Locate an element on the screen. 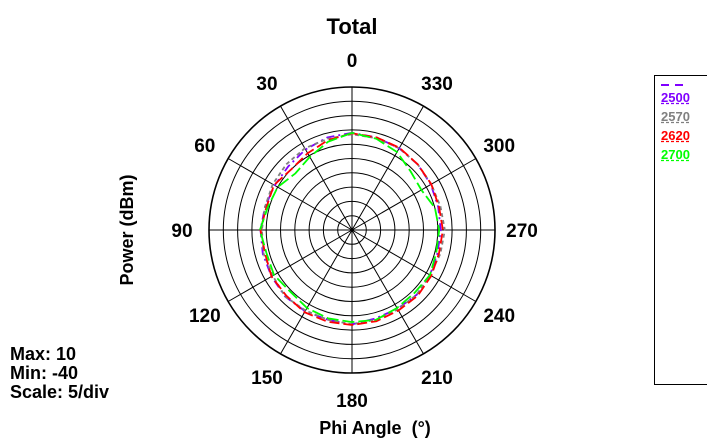 Image resolution: width=707 pixels, height=444 pixels. angle-tick-label: 60 is located at coordinates (204, 146).